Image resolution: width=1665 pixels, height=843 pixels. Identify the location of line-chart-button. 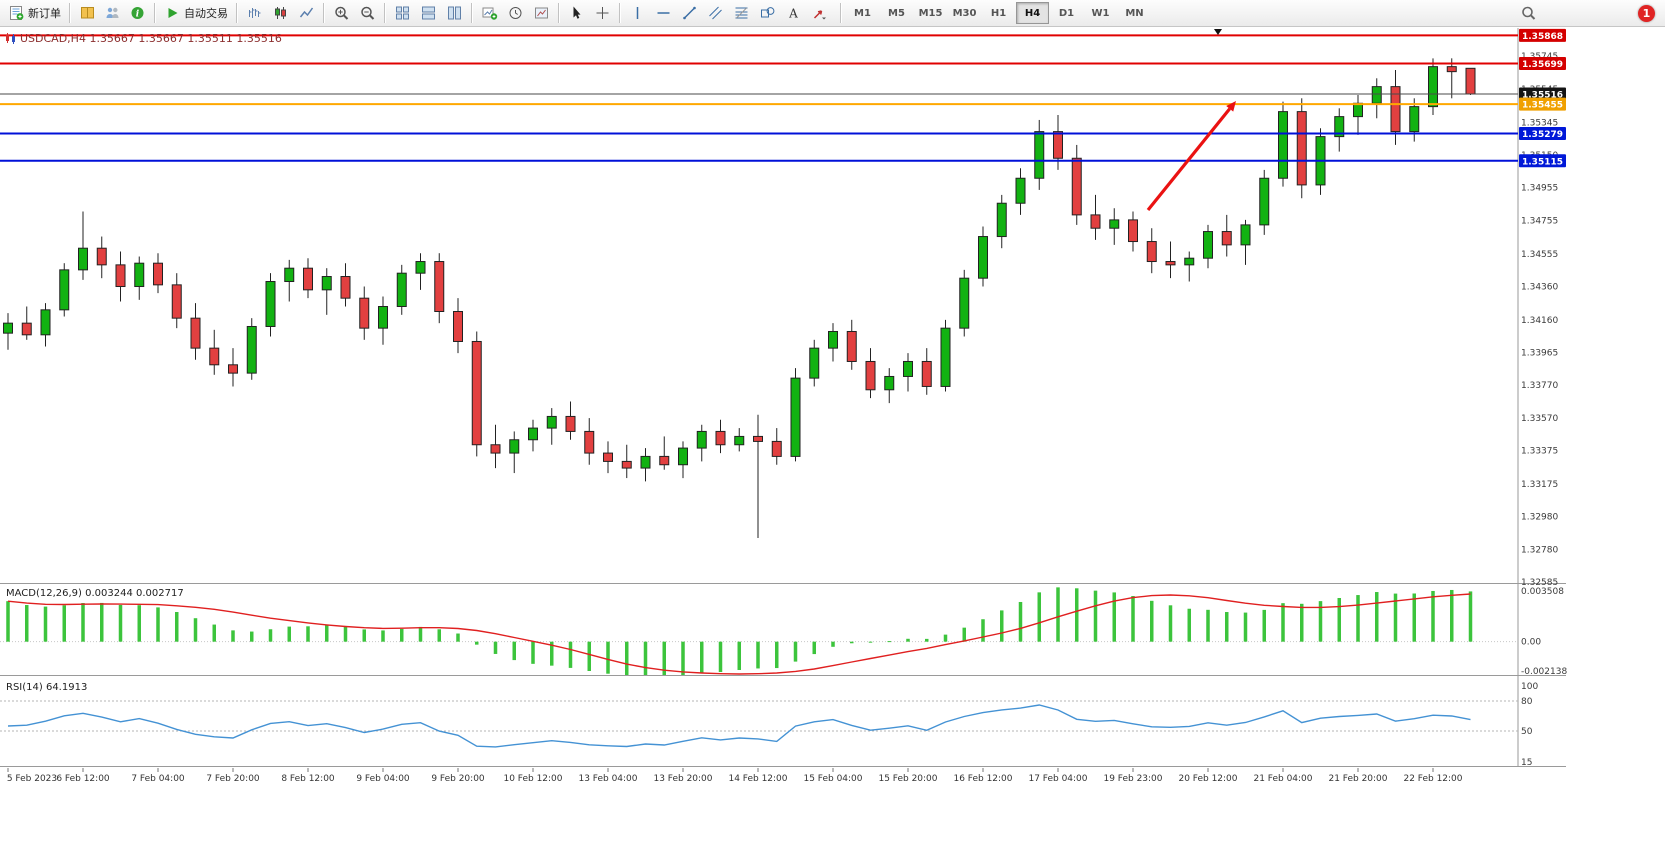
(306, 13).